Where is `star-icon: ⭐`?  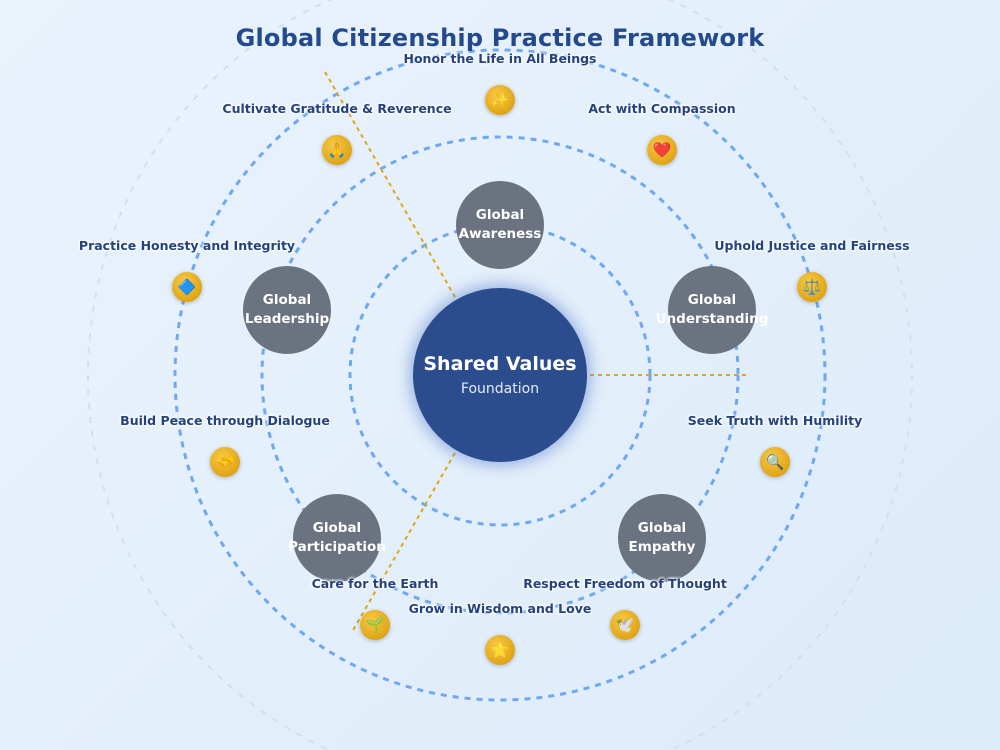 star-icon: ⭐ is located at coordinates (500, 650).